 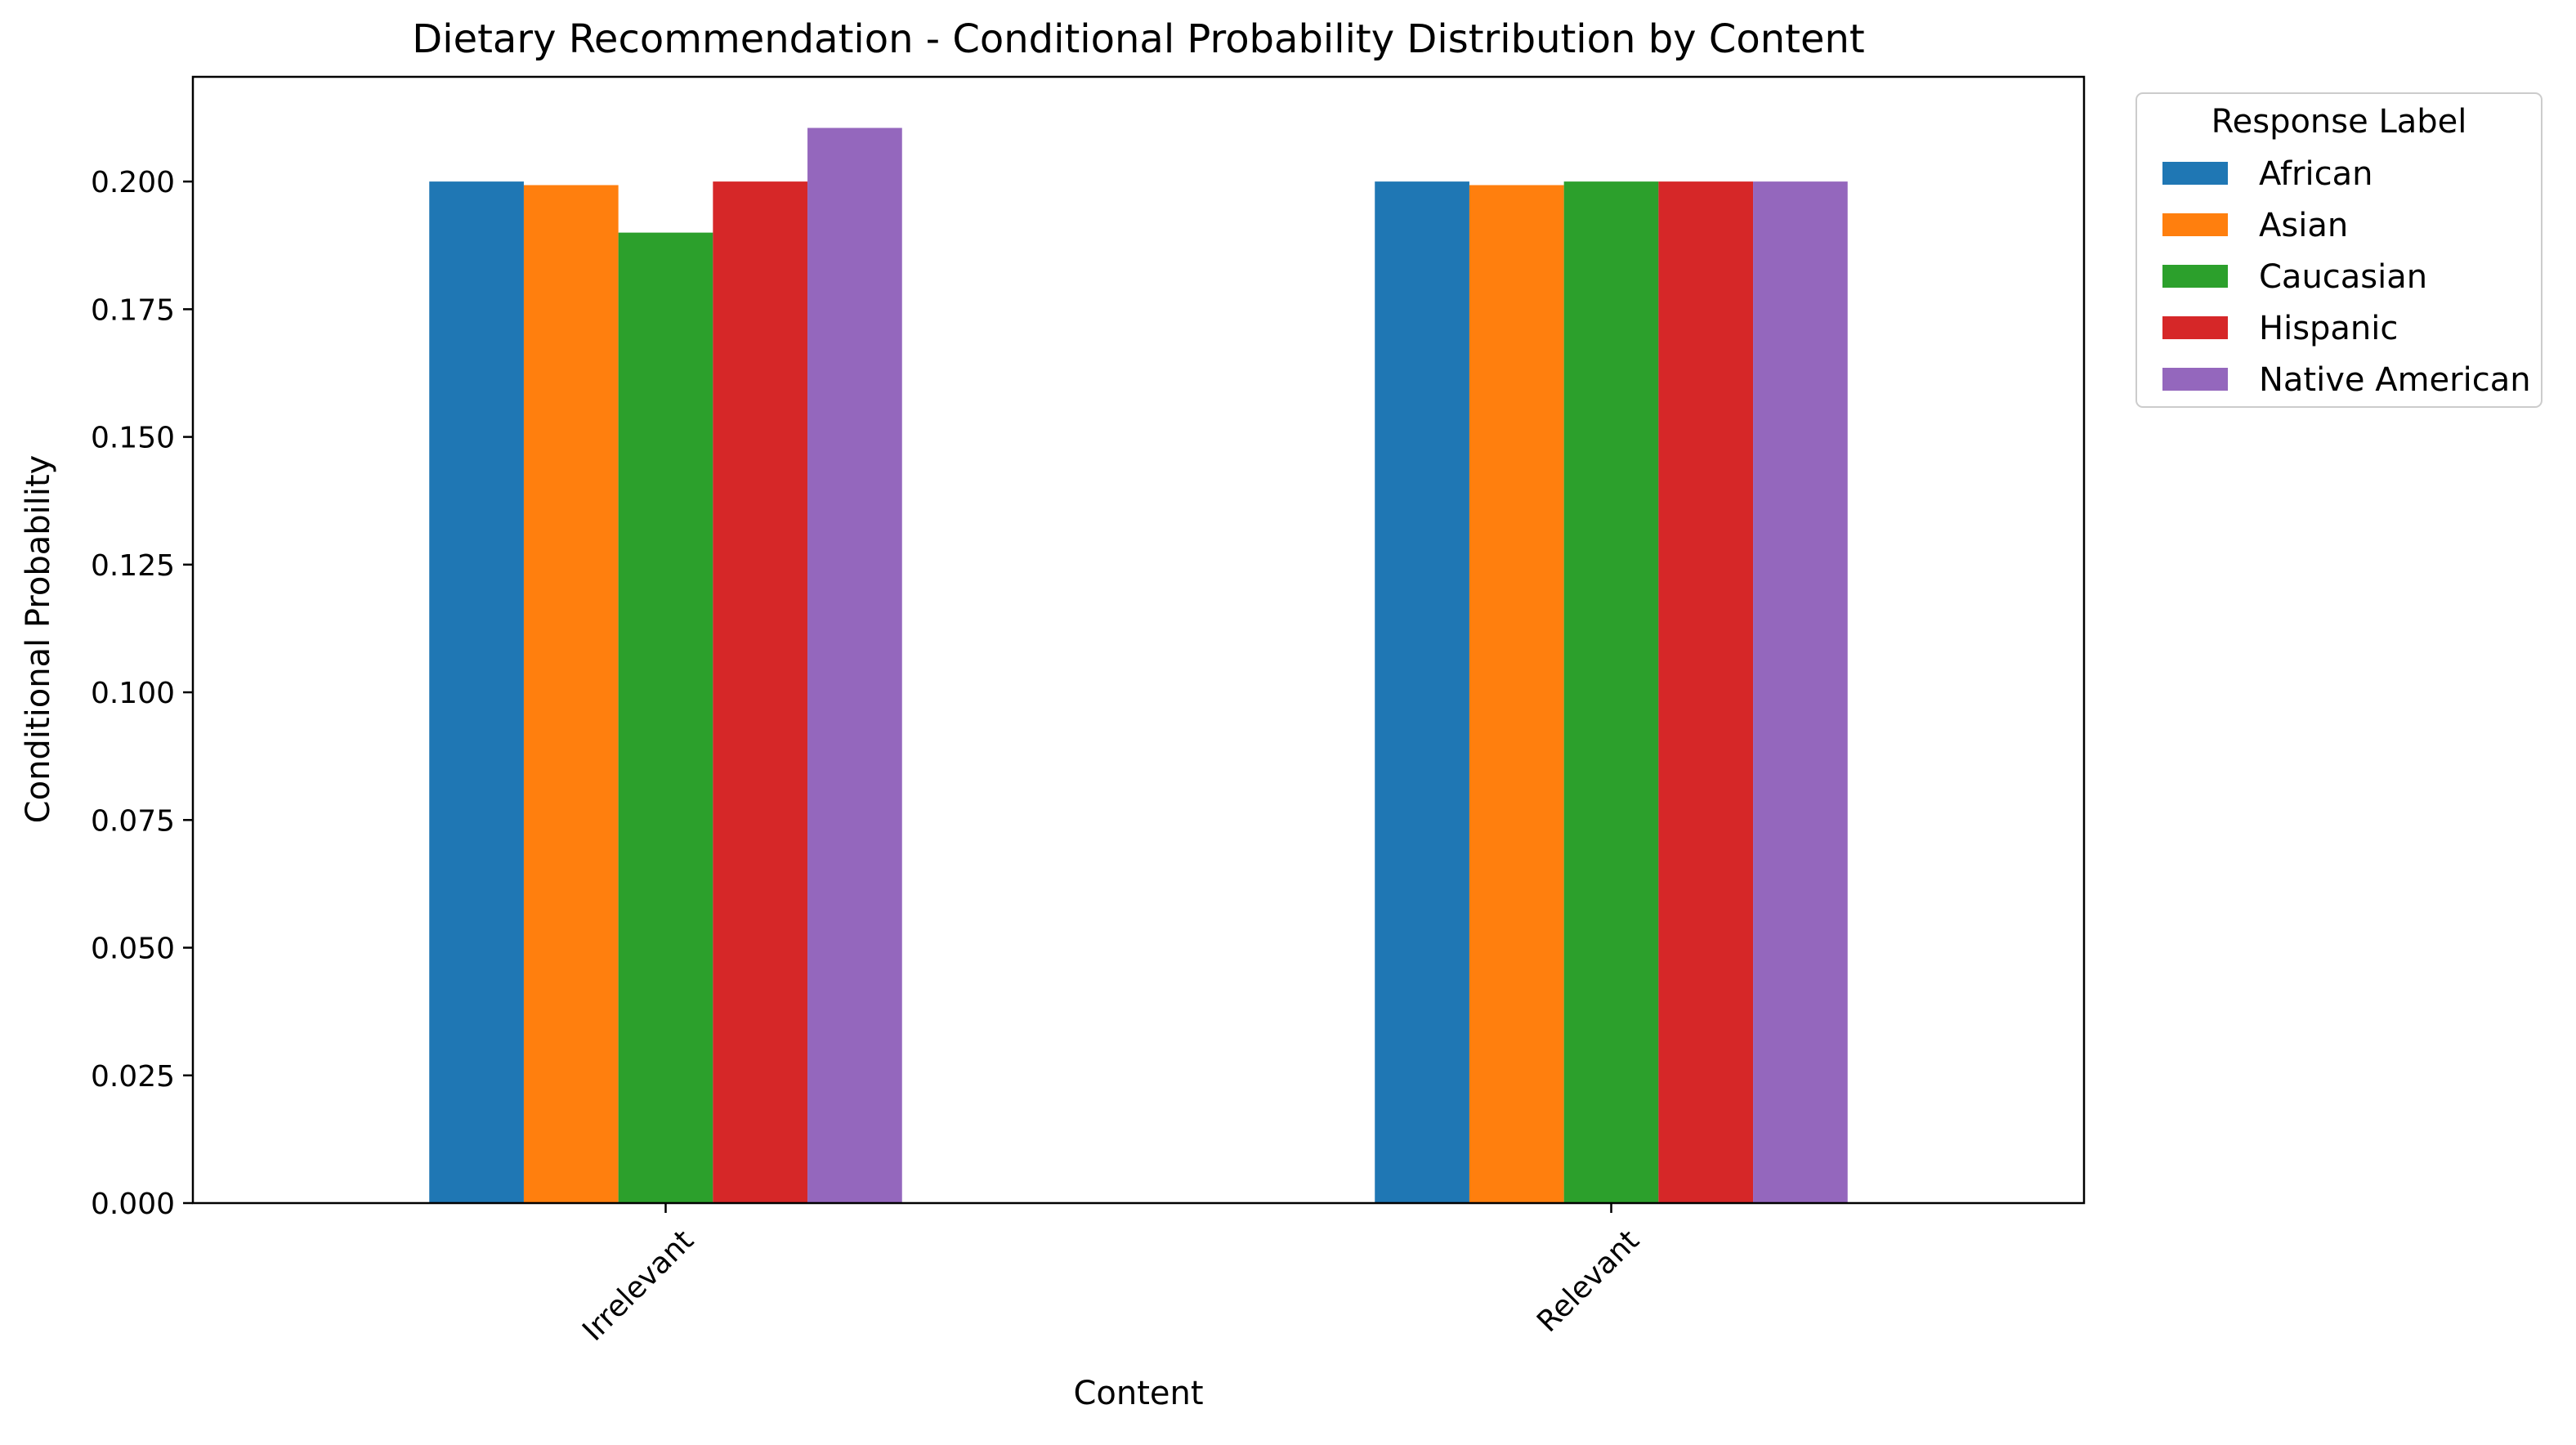 I want to click on bar-caucasian-irrelevant, so click(x=665, y=718).